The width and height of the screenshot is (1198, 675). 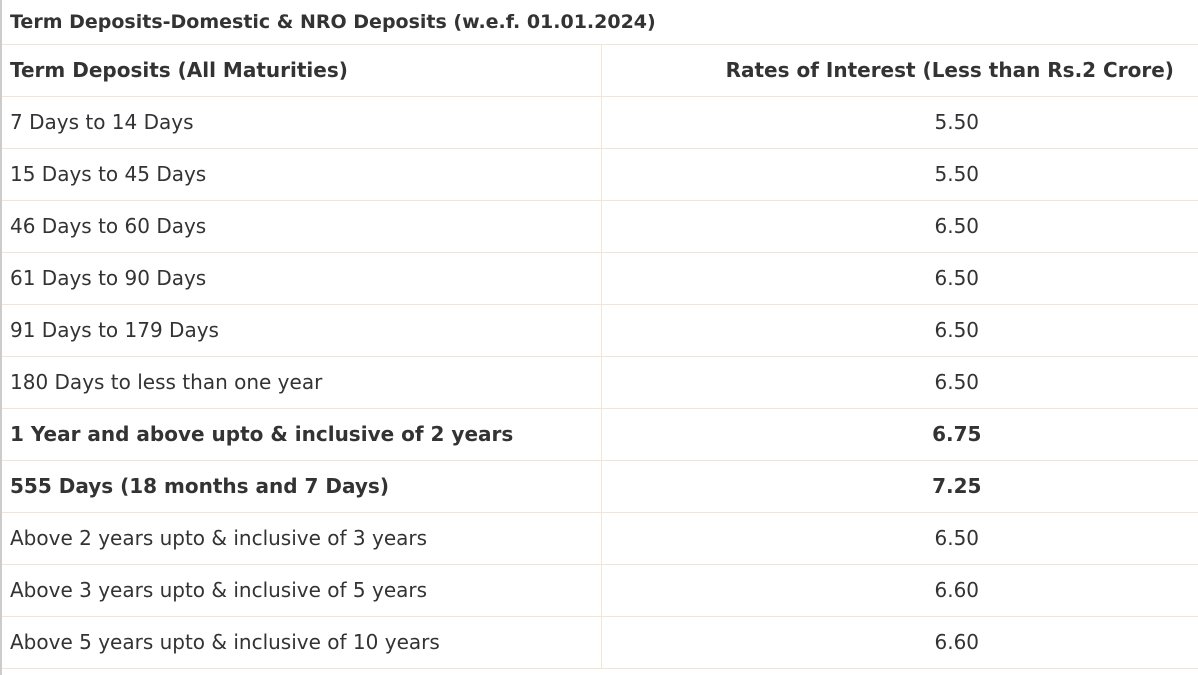 I want to click on table-row: 46 Days to 60 Days 6.50, so click(x=600, y=226).